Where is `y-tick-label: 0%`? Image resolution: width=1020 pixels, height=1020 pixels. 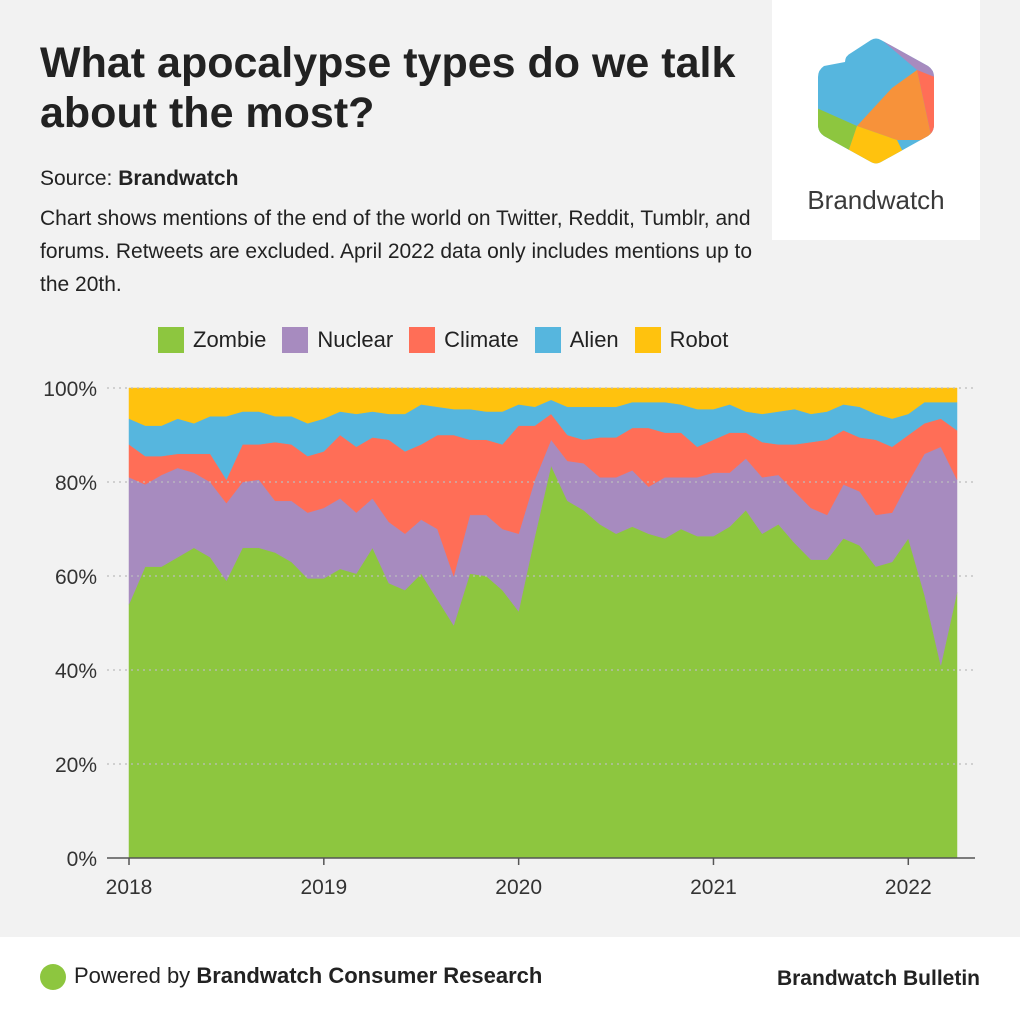 y-tick-label: 0% is located at coordinates (82, 859).